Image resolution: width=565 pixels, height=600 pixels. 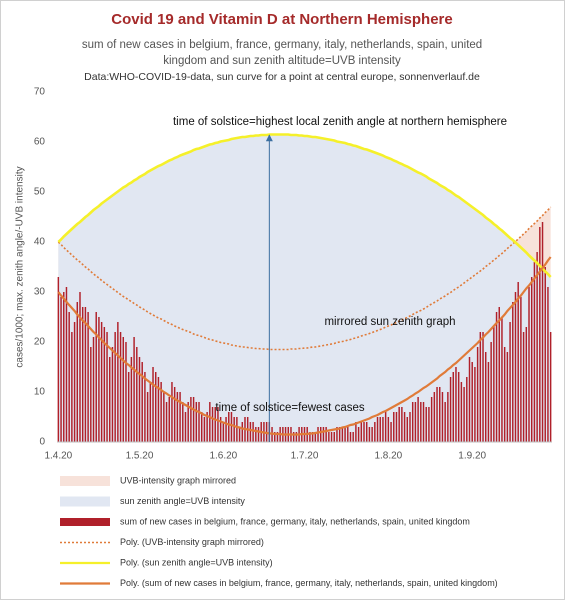 I want to click on y-tick-label: 20, so click(x=40, y=342).